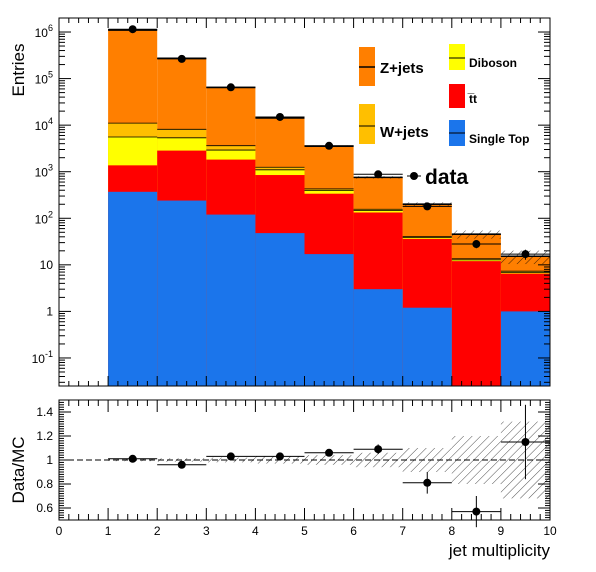 This screenshot has width=596, height=572. What do you see at coordinates (499, 139) in the screenshot?
I see `legend-label-singletop: Single Top` at bounding box center [499, 139].